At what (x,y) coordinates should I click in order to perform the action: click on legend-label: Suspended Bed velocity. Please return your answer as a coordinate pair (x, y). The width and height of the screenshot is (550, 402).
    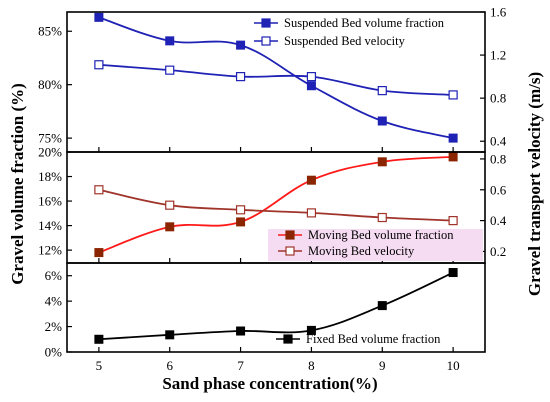
    Looking at the image, I should click on (345, 41).